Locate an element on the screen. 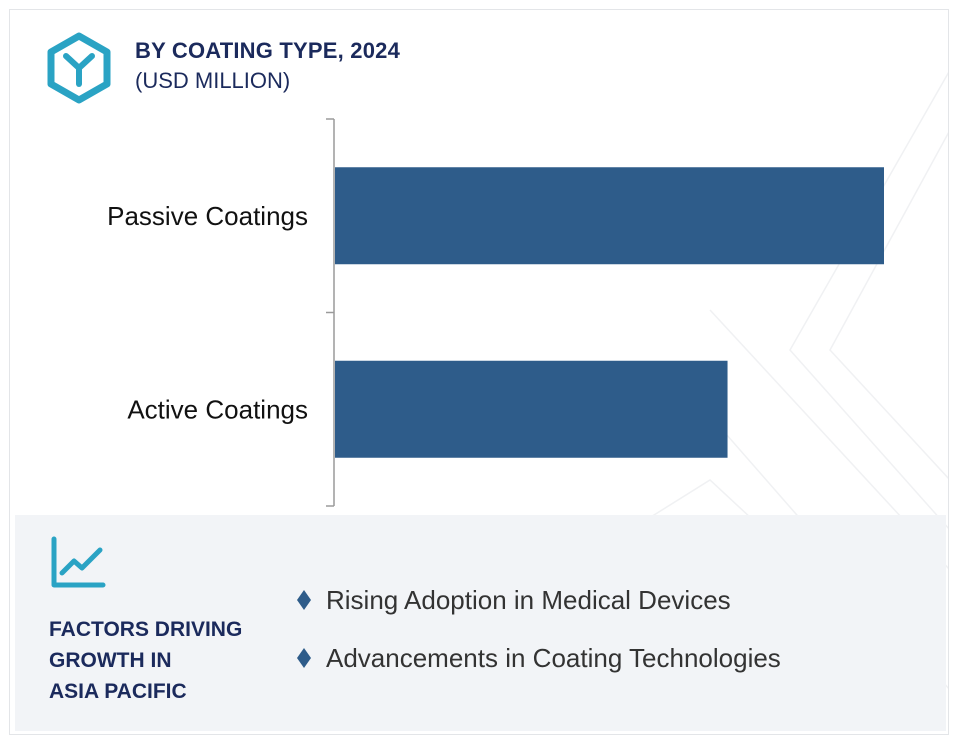  factors-heading-line: ASIA PACIFIC is located at coordinates (118, 691).